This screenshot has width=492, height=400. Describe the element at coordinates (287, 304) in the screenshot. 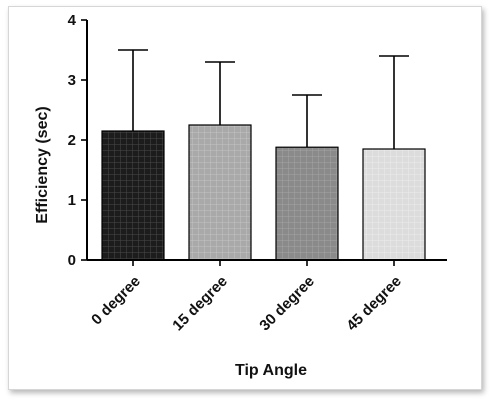

I see `x-tick-label-3: 30 degree` at that location.